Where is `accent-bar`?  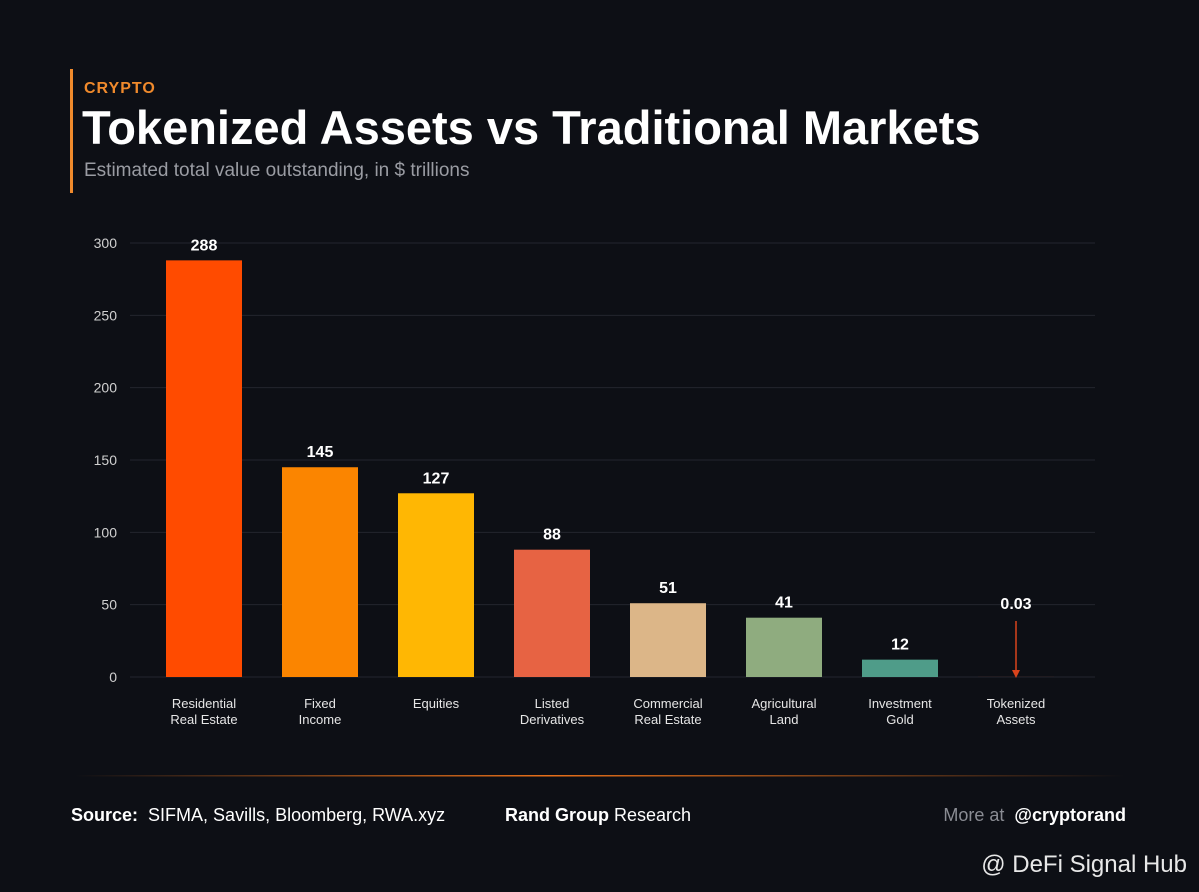
accent-bar is located at coordinates (71, 131).